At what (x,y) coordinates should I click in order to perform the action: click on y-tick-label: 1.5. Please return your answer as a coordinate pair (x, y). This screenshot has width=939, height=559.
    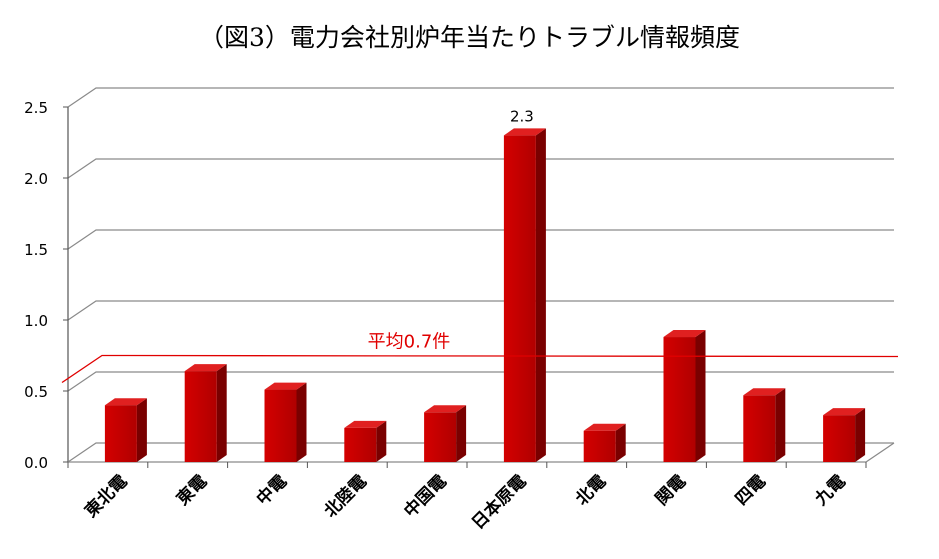
    Looking at the image, I should click on (36, 250).